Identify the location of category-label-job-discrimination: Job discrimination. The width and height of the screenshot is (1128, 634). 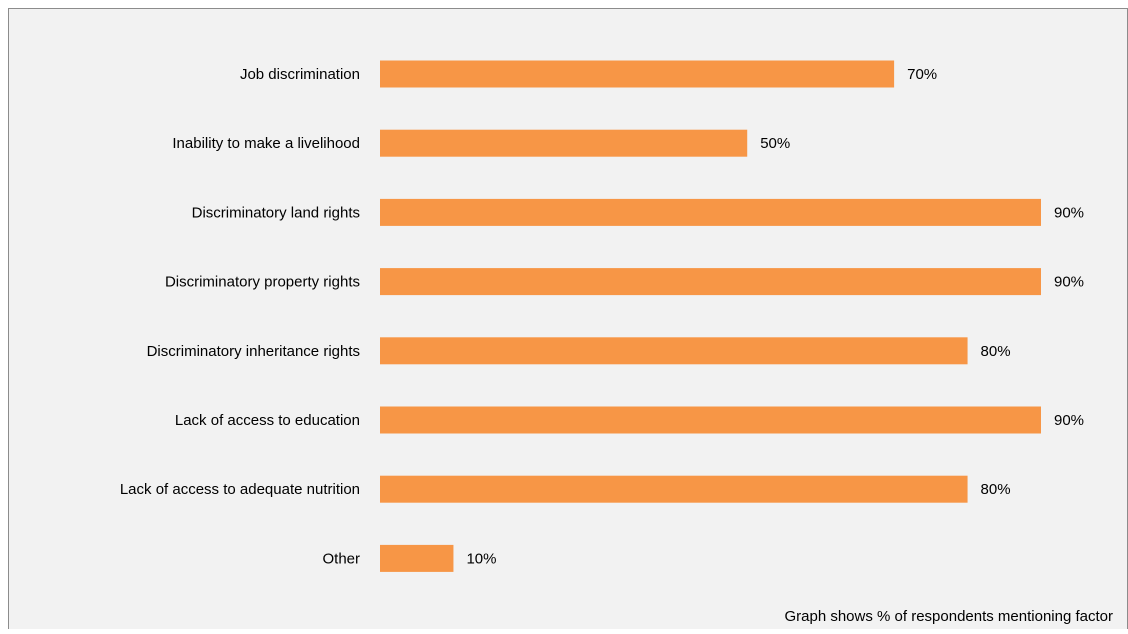
(300, 74).